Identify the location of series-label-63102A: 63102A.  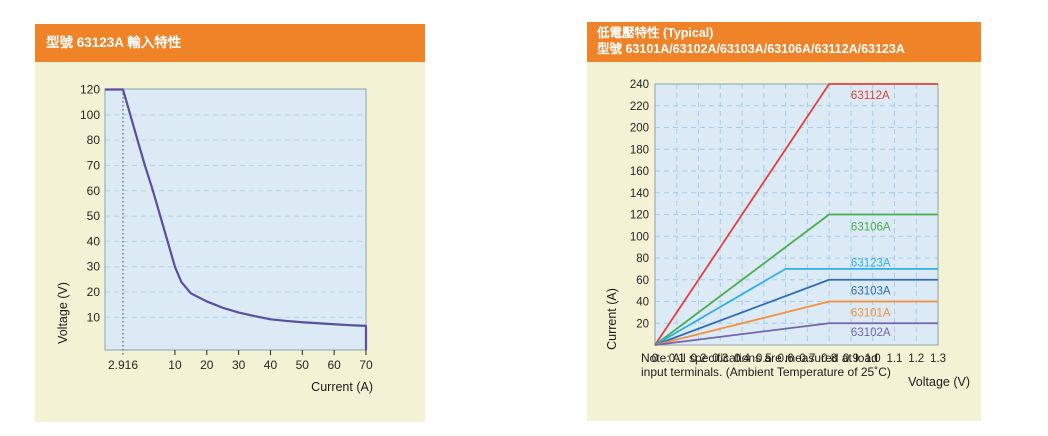
(871, 333).